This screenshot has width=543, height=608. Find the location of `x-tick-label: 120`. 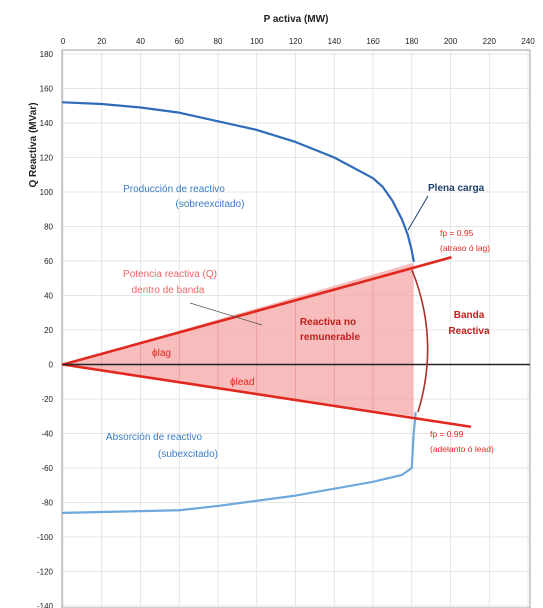

x-tick-label: 120 is located at coordinates (296, 41).